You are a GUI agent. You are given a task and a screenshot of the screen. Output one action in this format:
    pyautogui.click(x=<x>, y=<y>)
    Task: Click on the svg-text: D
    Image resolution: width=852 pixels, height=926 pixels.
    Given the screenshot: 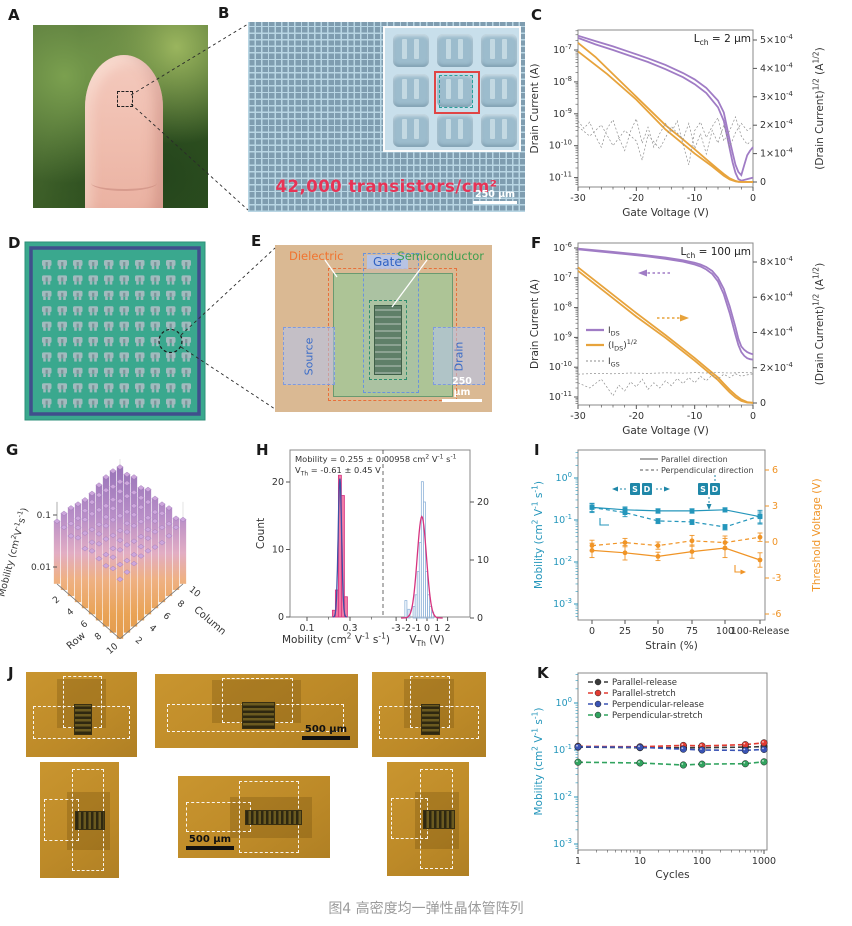 What is the action you would take?
    pyautogui.click(x=647, y=489)
    